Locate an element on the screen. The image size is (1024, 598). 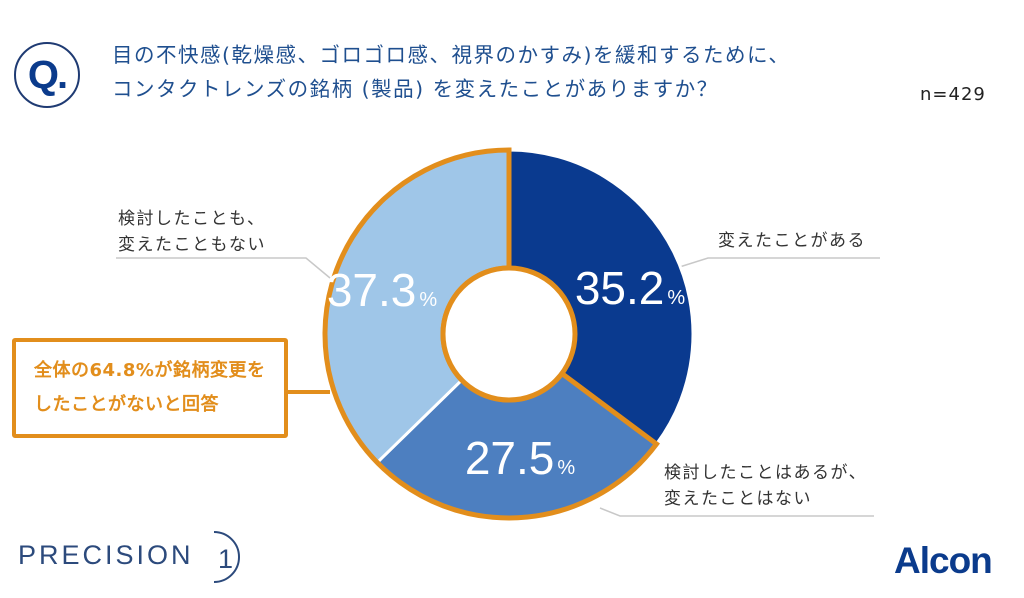
precision1-logo-mark: 1 is located at coordinates (226, 557).